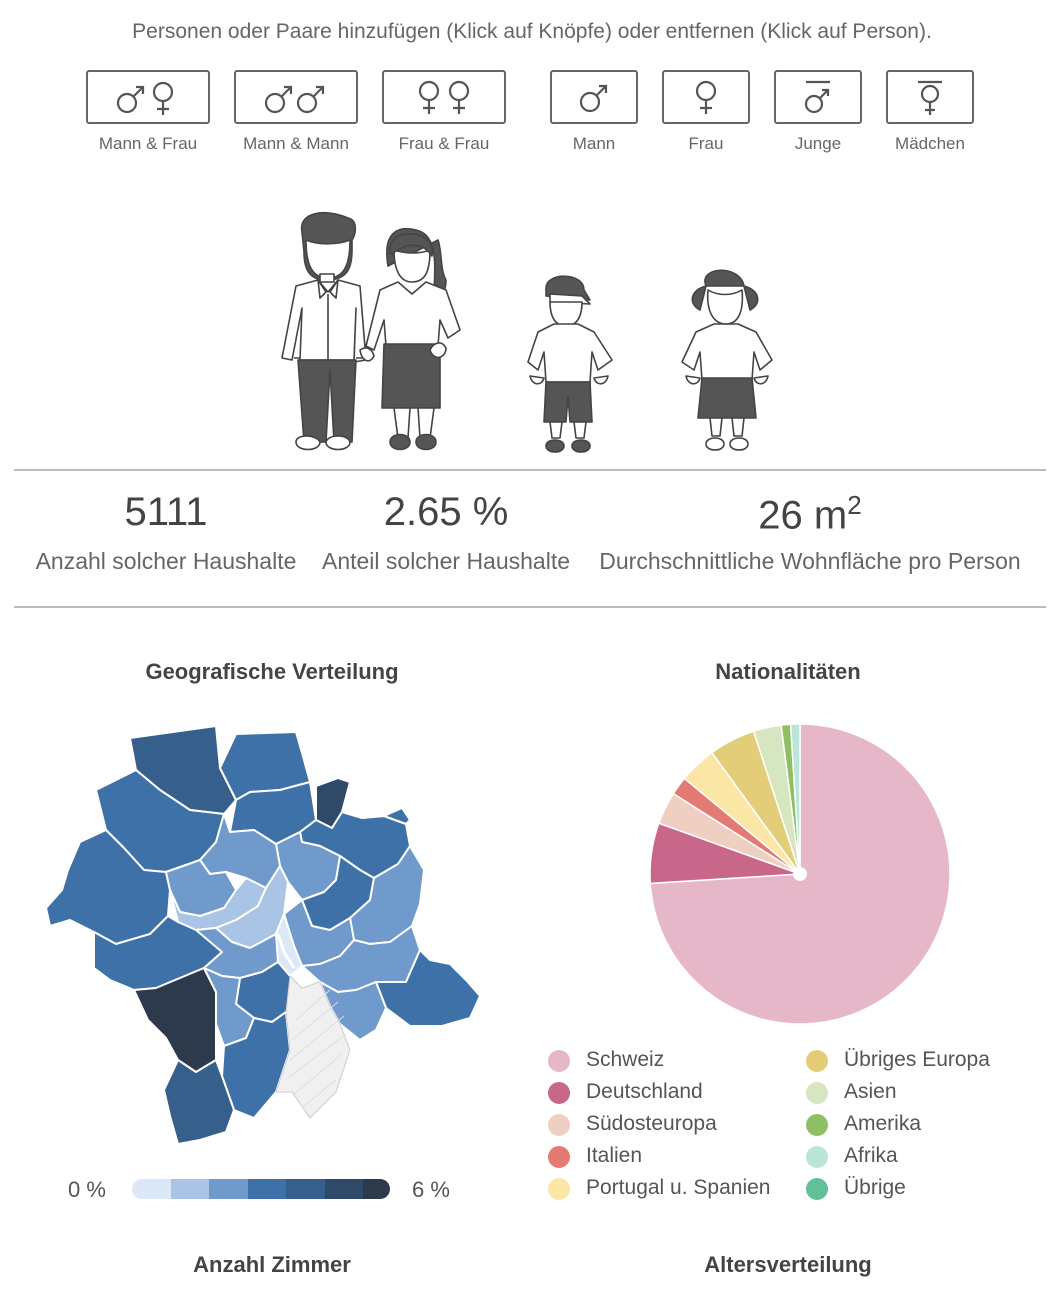 Image resolution: width=1064 pixels, height=1314 pixels. What do you see at coordinates (818, 143) in the screenshot?
I see `btn-label-junge: Junge` at bounding box center [818, 143].